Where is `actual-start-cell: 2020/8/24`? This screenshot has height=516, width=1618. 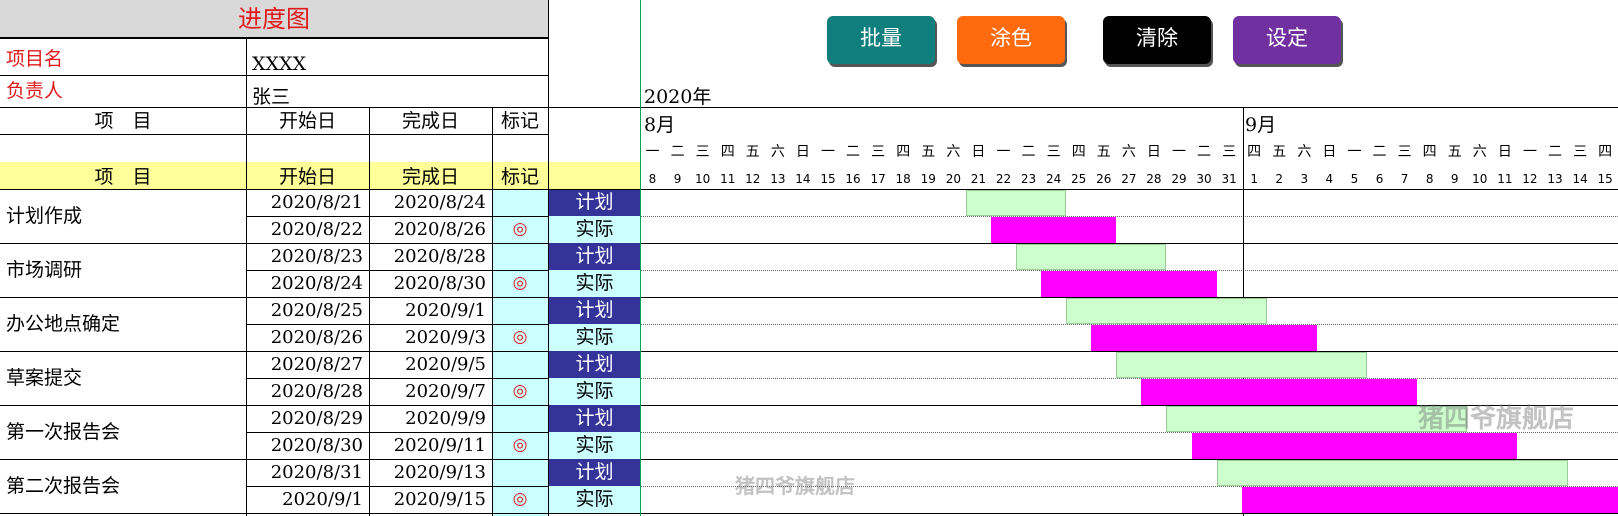
actual-start-cell: 2020/8/24 is located at coordinates (307, 283).